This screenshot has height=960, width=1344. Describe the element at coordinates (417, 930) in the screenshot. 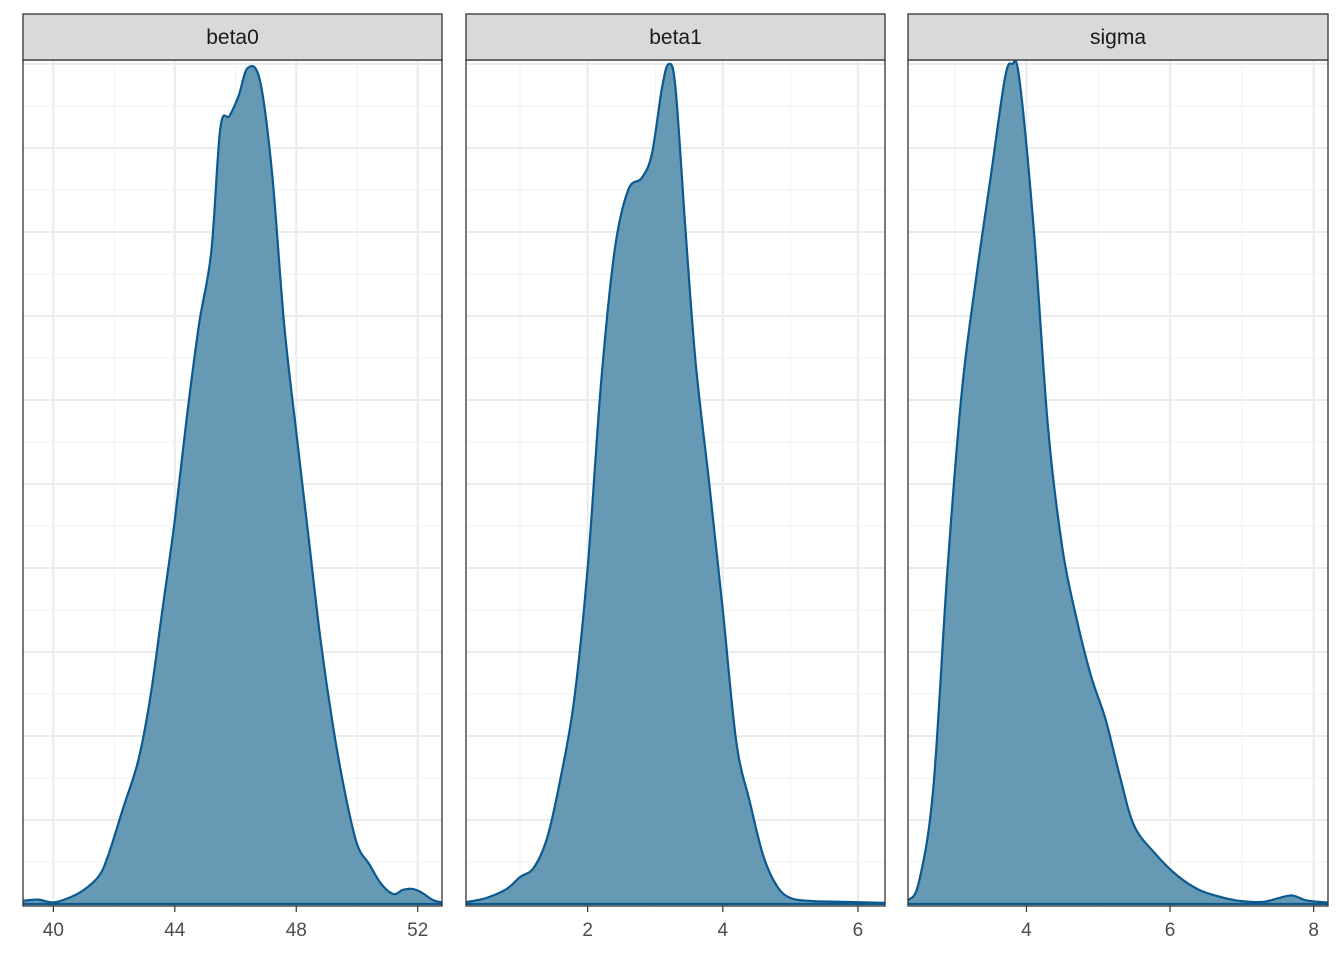

I see `x-tick-label: 52` at that location.